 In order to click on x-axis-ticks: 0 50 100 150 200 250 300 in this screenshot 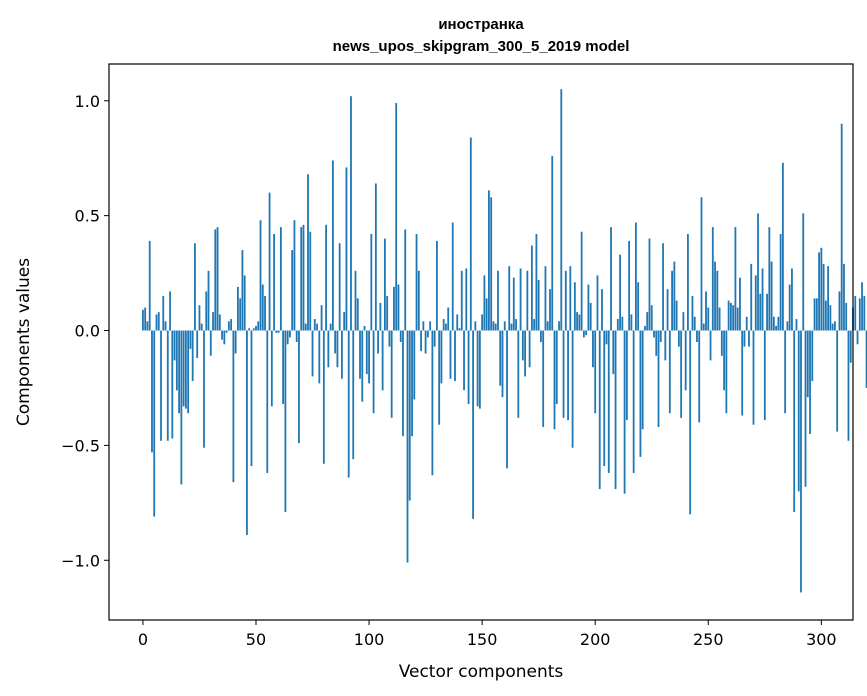, I will do `click(487, 634)`.